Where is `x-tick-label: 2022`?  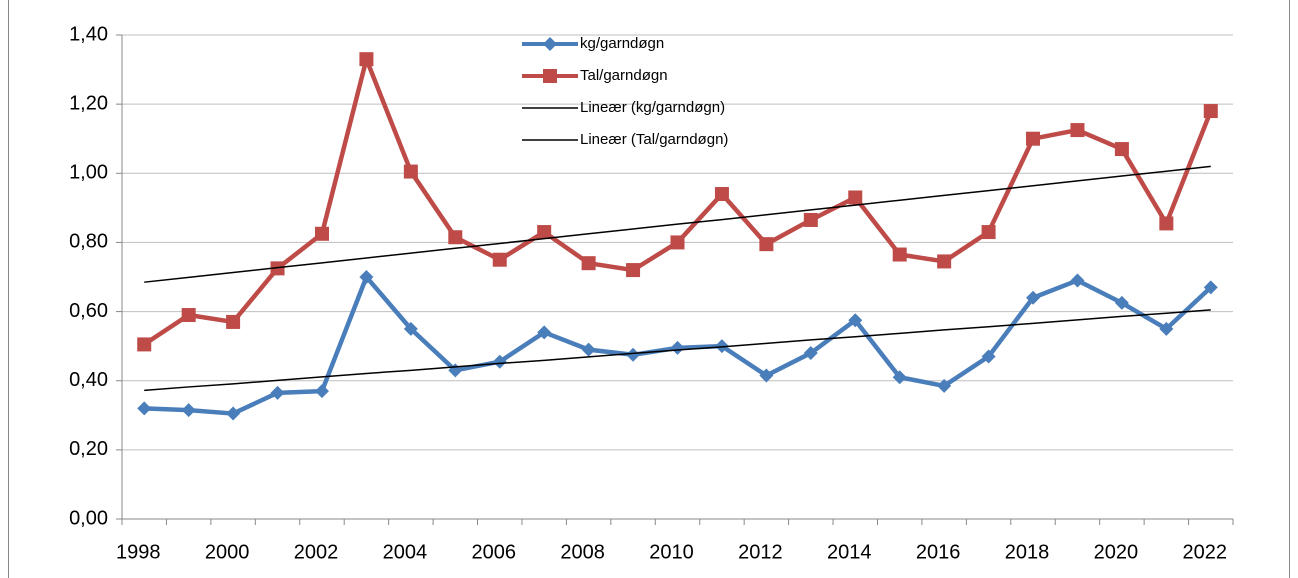
x-tick-label: 2022 is located at coordinates (1205, 552).